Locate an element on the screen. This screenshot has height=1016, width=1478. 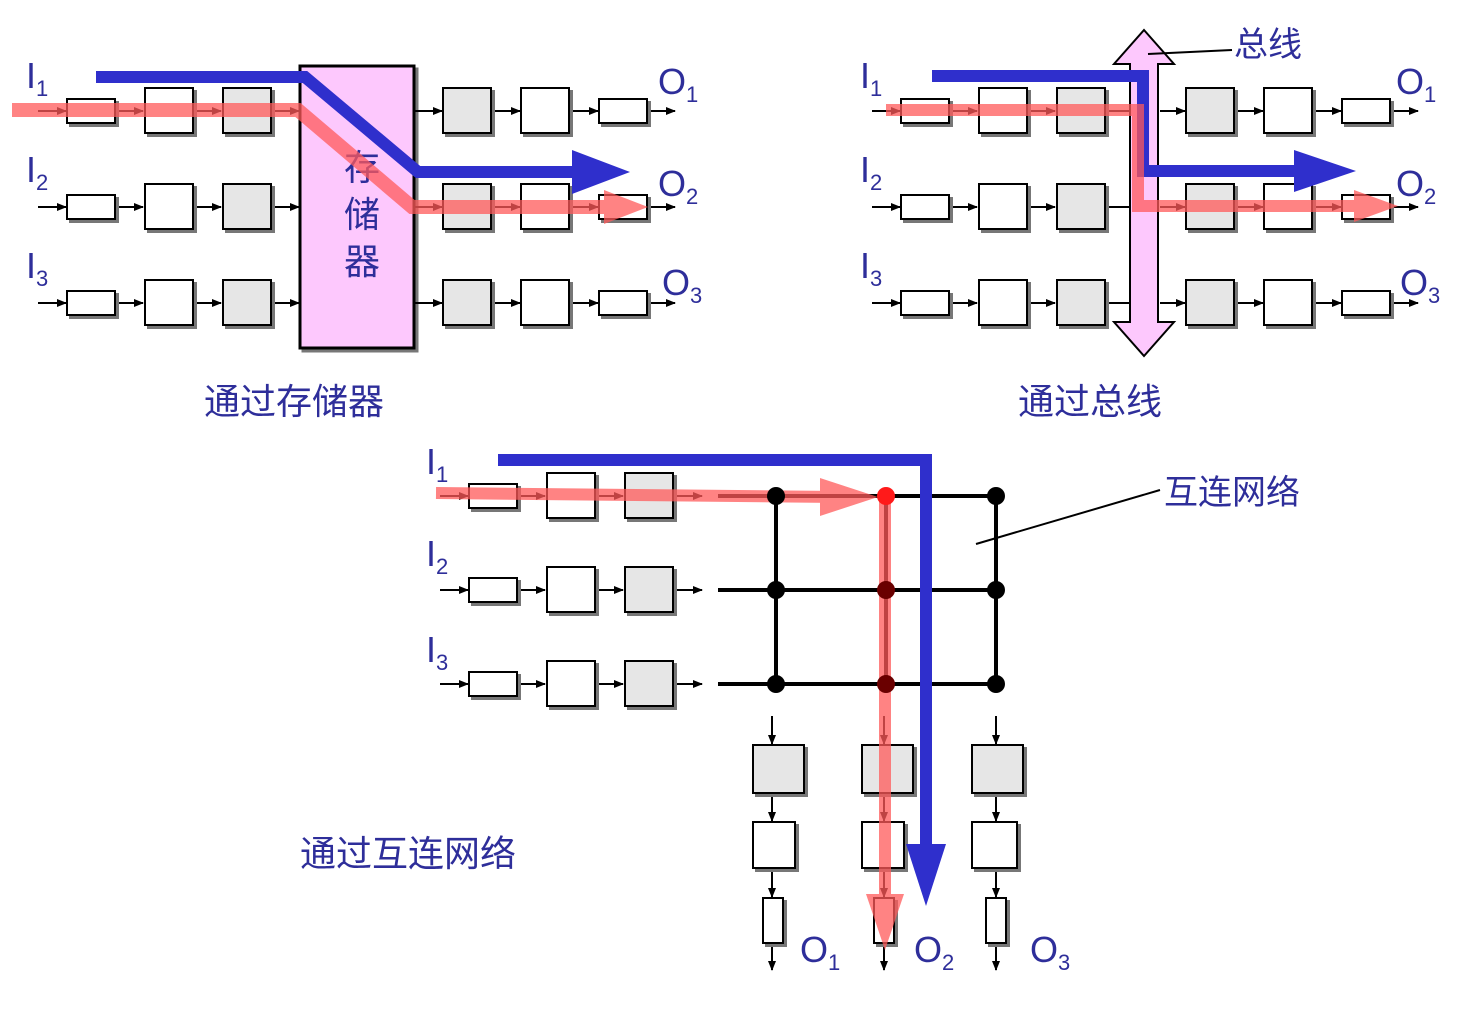
bus-red-path is located at coordinates (1142, 163).